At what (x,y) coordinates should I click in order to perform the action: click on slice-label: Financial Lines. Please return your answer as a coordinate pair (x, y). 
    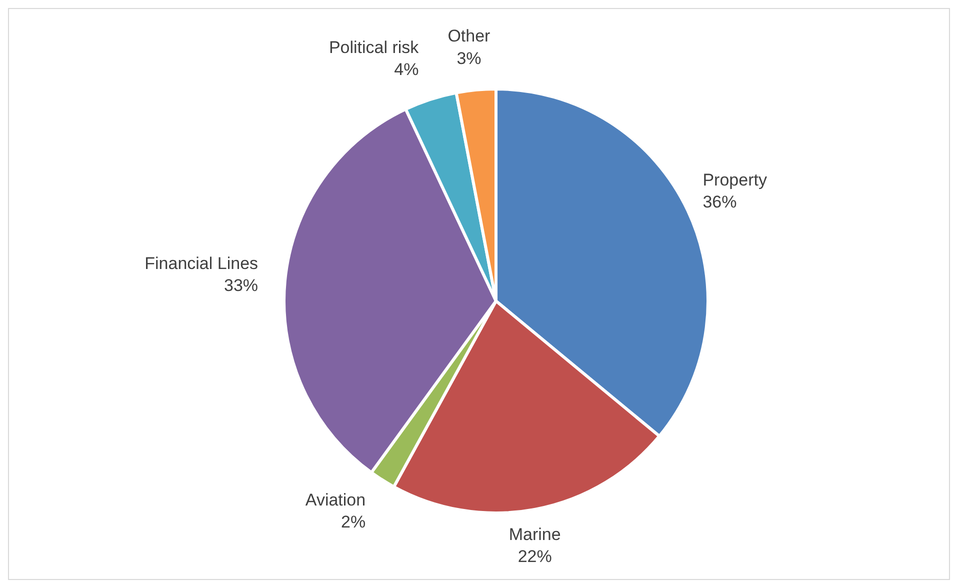
    Looking at the image, I should click on (201, 263).